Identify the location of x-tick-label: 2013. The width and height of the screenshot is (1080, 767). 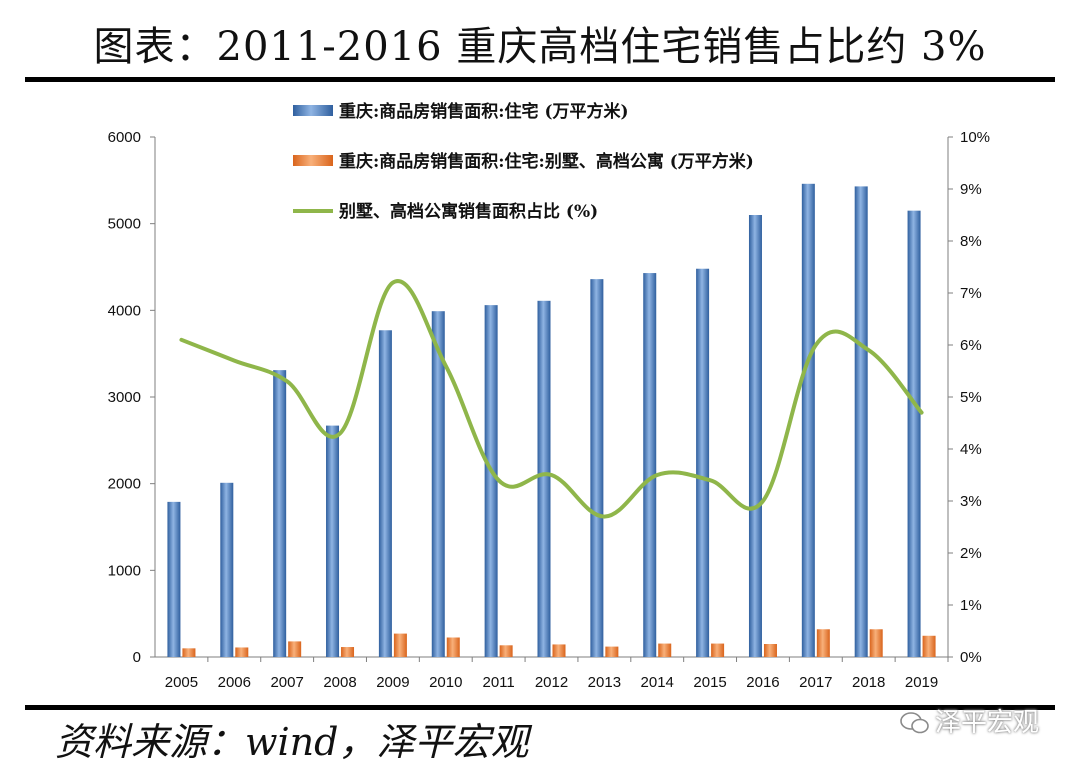
(604, 682).